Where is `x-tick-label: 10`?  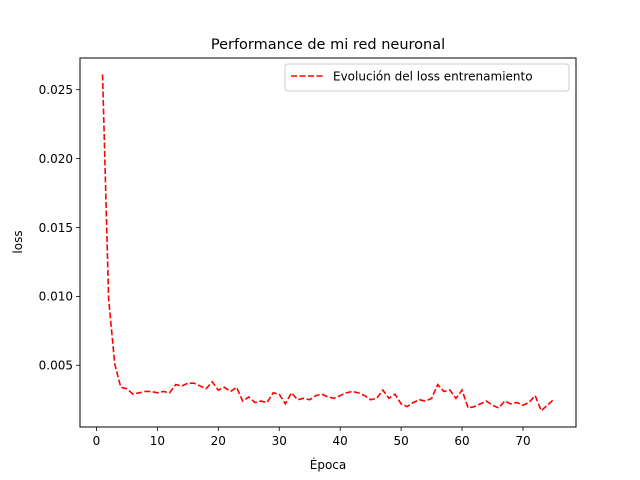 x-tick-label: 10 is located at coordinates (157, 441).